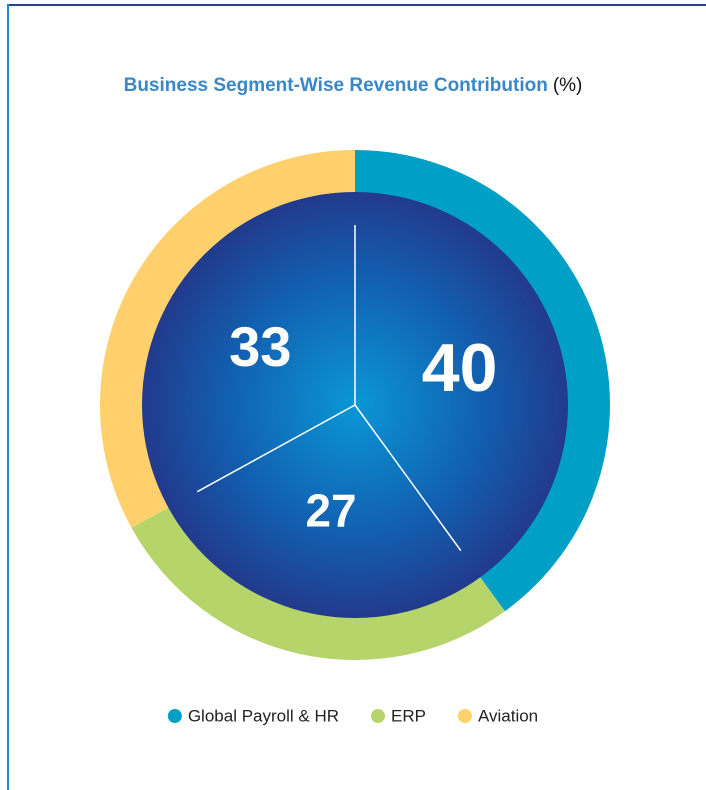 The width and height of the screenshot is (706, 790). Describe the element at coordinates (260, 346) in the screenshot. I see `data-label: 33` at that location.